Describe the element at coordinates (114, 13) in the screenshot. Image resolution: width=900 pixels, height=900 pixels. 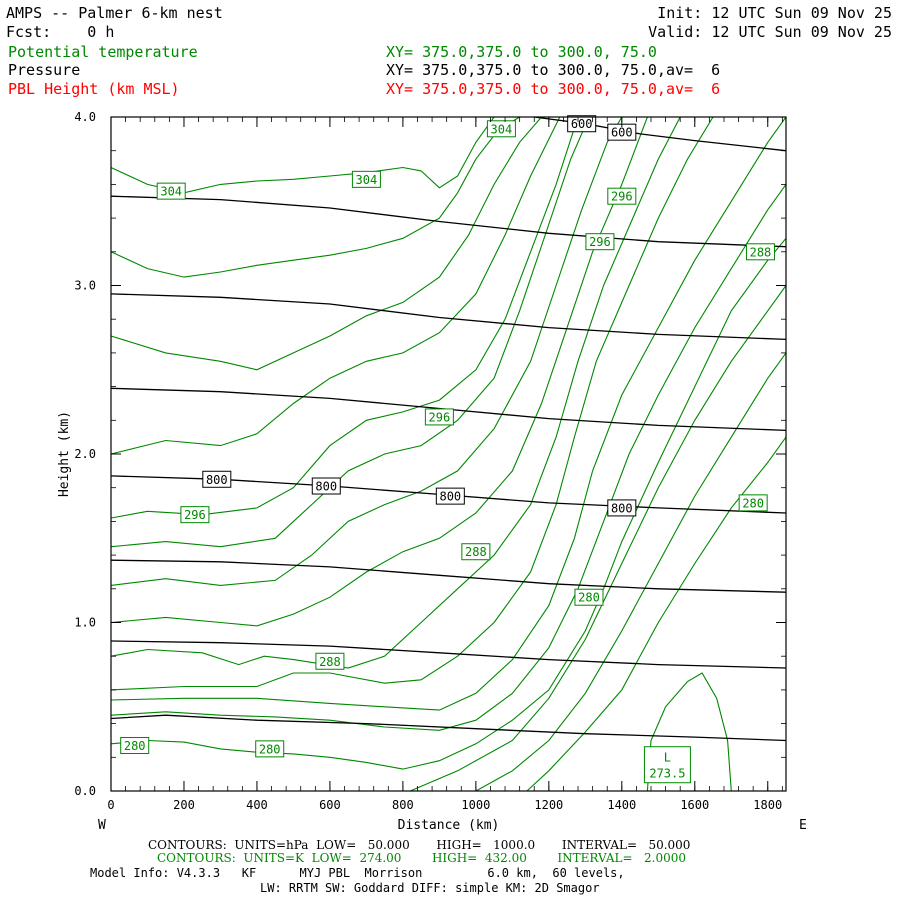
I see `chart-title: AMPS -- Palmer 6-km nest` at that location.